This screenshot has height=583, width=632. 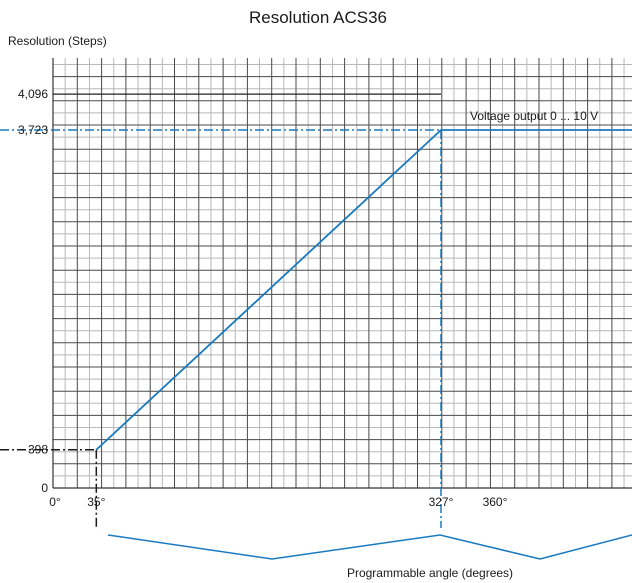 I want to click on chart-title: Resolution ACS36, so click(x=318, y=17).